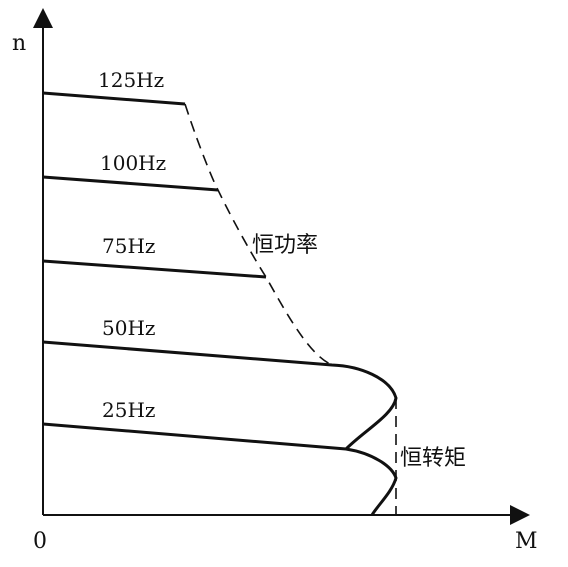 The height and width of the screenshot is (567, 568). I want to click on curve-25hz-line, so click(220, 469).